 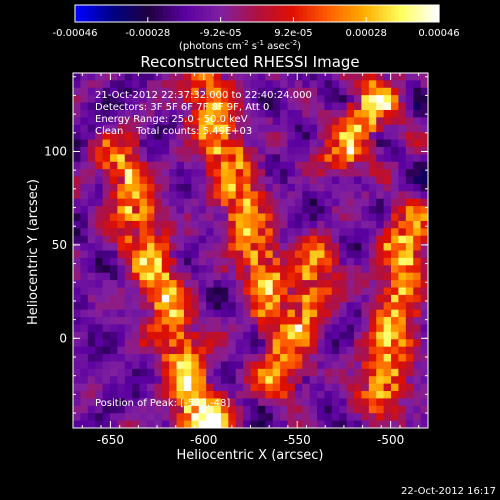 I want to click on colorbar-tick-label: -0.00046, so click(x=75, y=33).